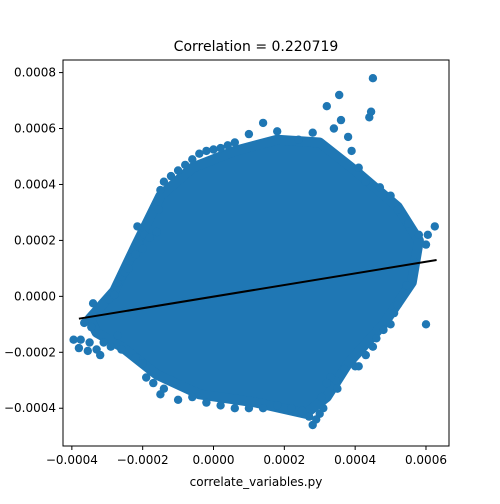 The width and height of the screenshot is (500, 504). Describe the element at coordinates (256, 47) in the screenshot. I see `chart-title: Correlation = 0.220719` at that location.